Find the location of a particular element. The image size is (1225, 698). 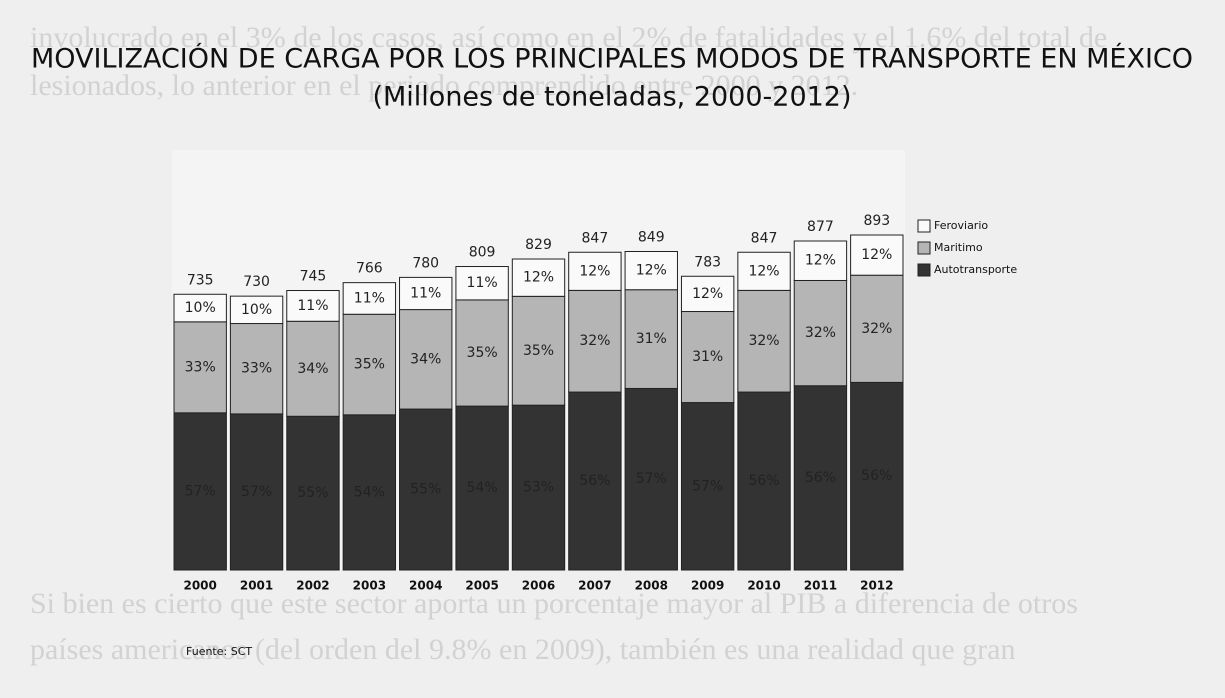

x-tick-label: 2007 is located at coordinates (594, 586).